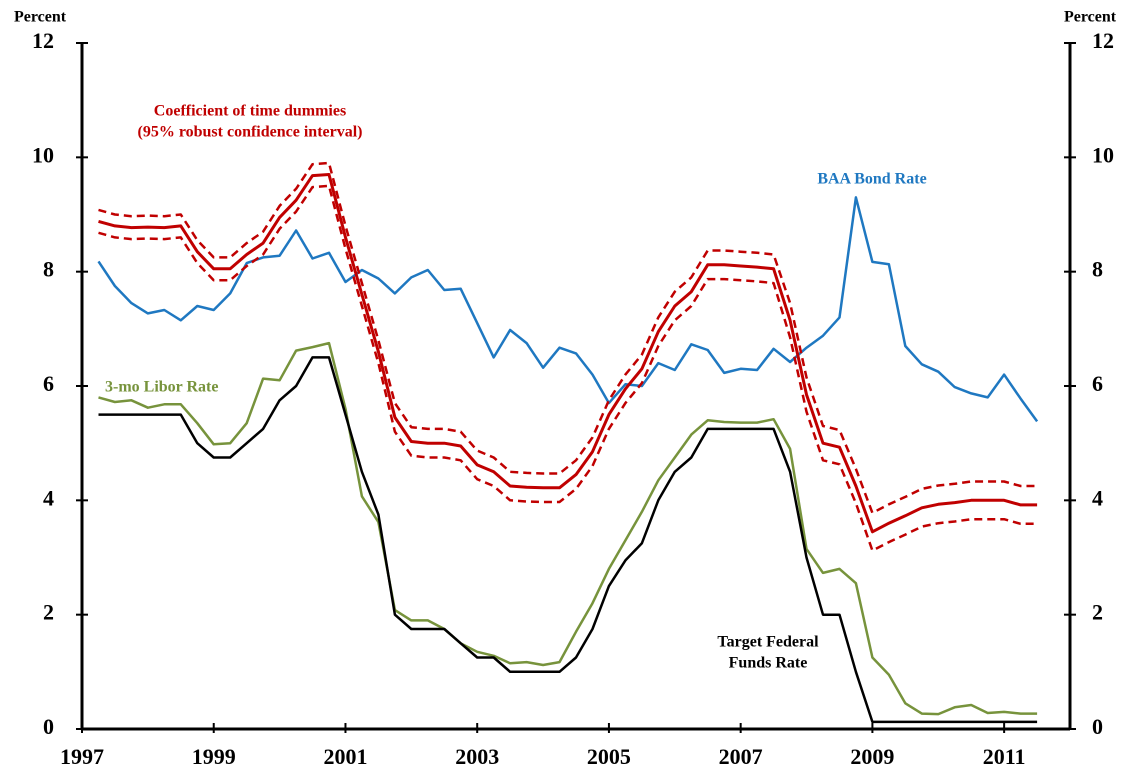  I want to click on y2-tick-label: 6, so click(1097, 383).